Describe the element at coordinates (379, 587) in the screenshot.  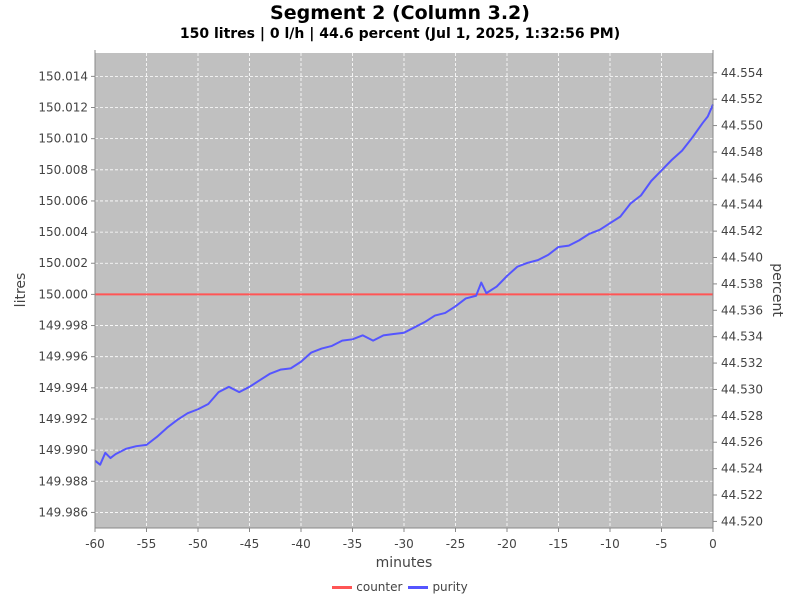
I see `legend-label-counter: counter` at that location.